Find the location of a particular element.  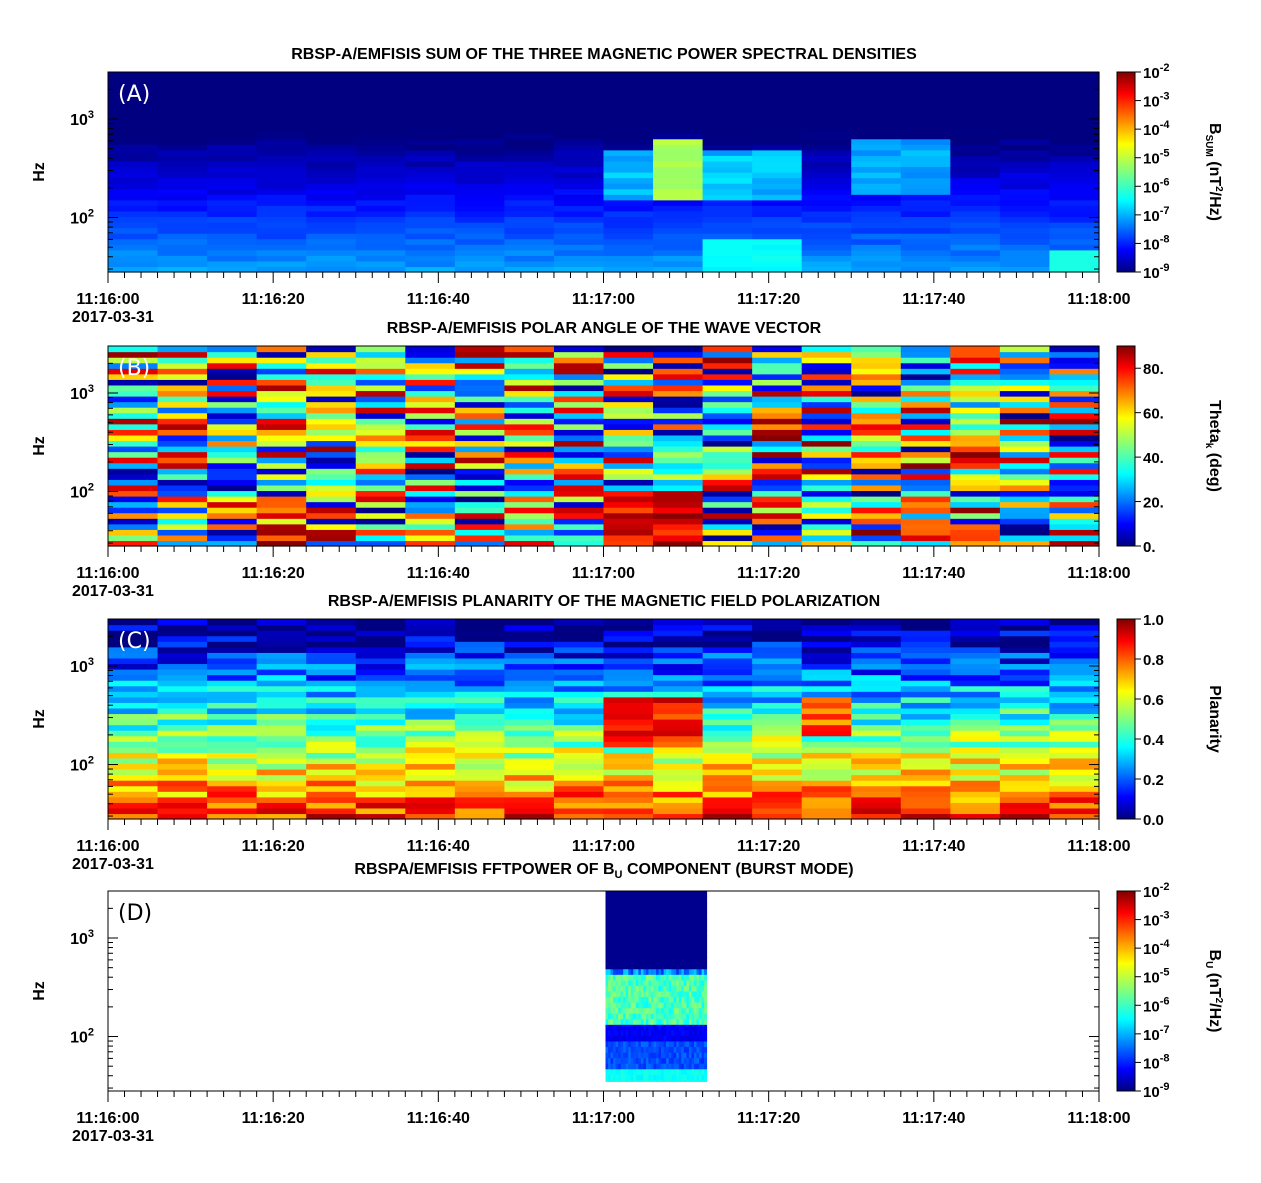

x-tick-label: 11:17:40 is located at coordinates (933, 573).